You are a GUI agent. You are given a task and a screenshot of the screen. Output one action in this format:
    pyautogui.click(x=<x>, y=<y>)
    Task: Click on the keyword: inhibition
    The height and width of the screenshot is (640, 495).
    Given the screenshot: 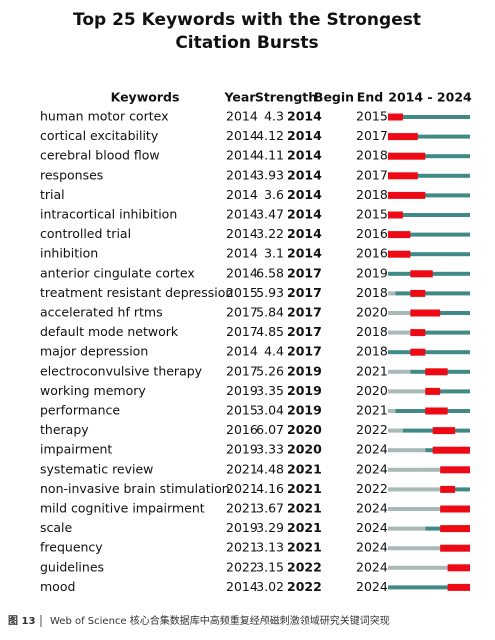 What is the action you would take?
    pyautogui.click(x=69, y=253)
    